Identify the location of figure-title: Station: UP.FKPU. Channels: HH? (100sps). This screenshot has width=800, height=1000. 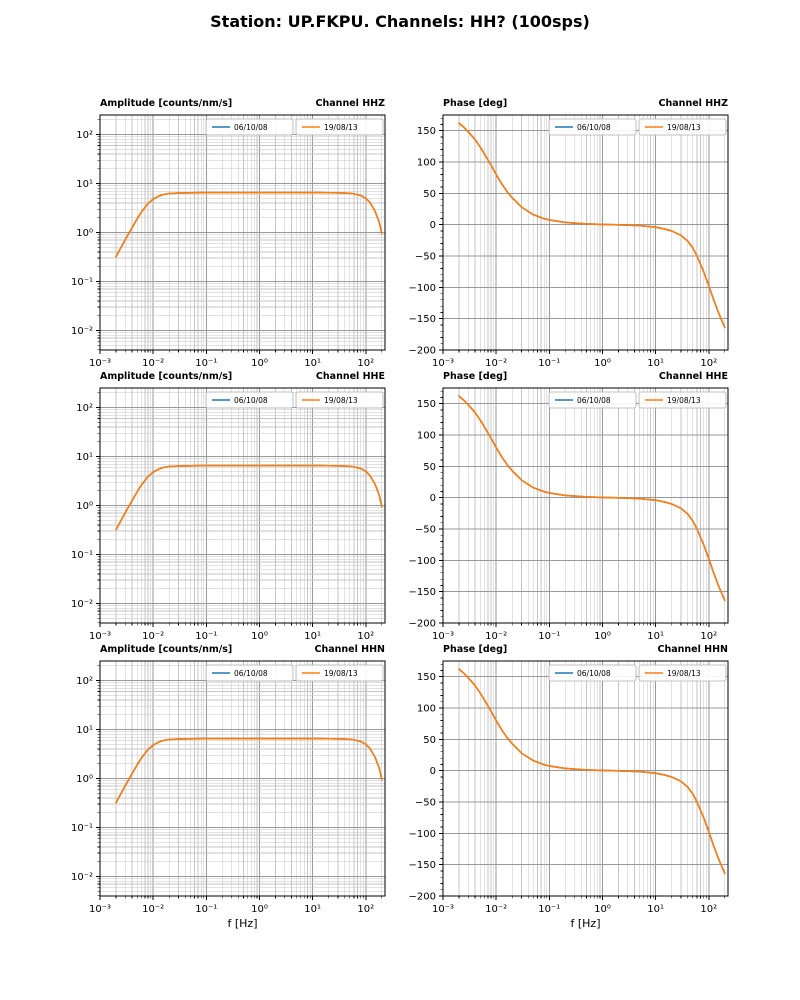
(400, 21).